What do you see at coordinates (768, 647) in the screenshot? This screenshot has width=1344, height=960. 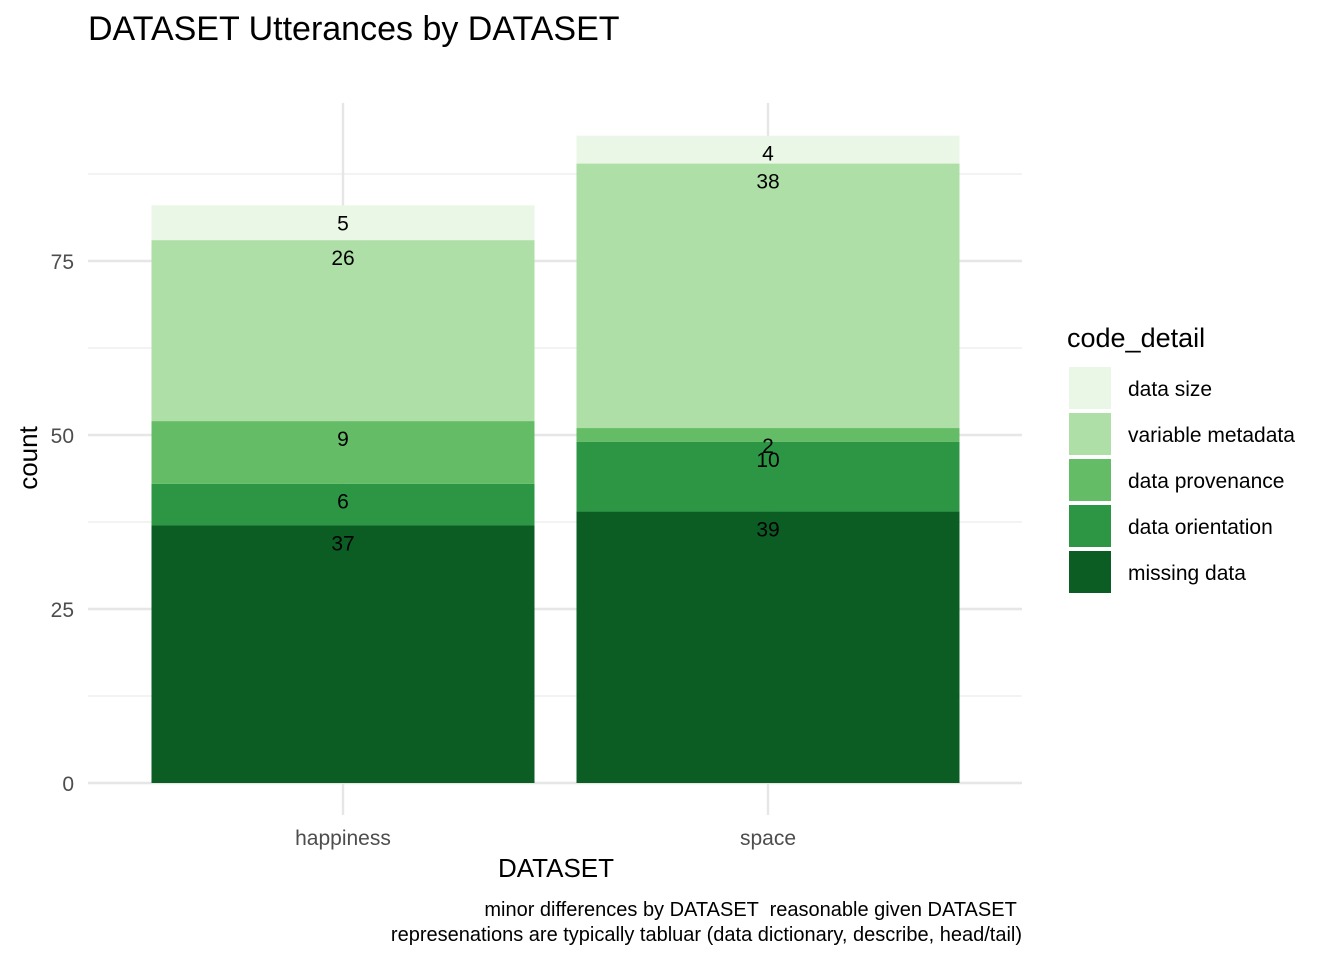 I see `bar-segment-space-missing-data` at bounding box center [768, 647].